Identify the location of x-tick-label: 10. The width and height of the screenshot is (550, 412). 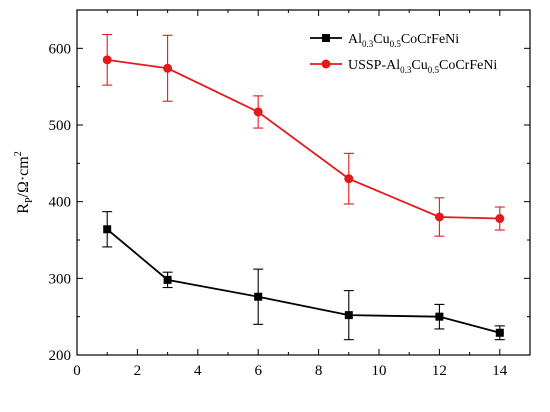
(379, 371).